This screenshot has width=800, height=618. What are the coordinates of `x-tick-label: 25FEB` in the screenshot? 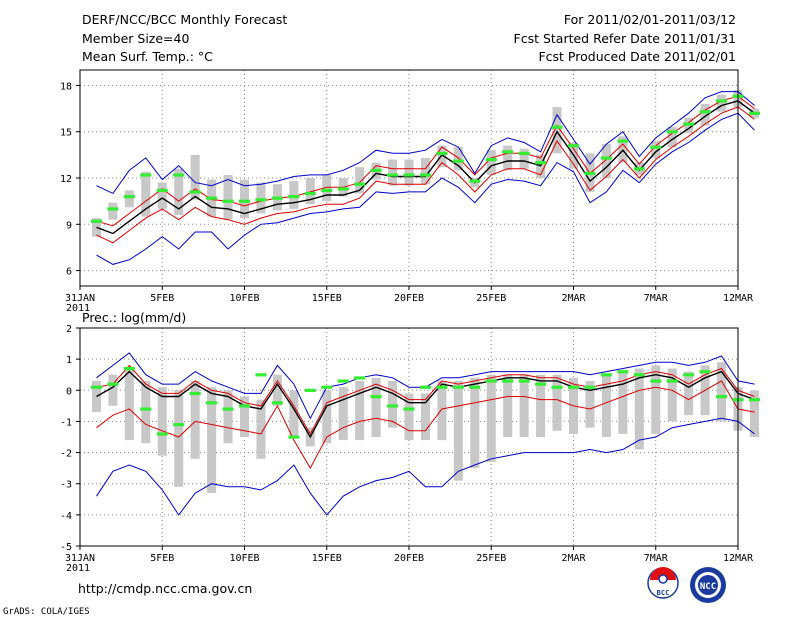 It's located at (491, 558).